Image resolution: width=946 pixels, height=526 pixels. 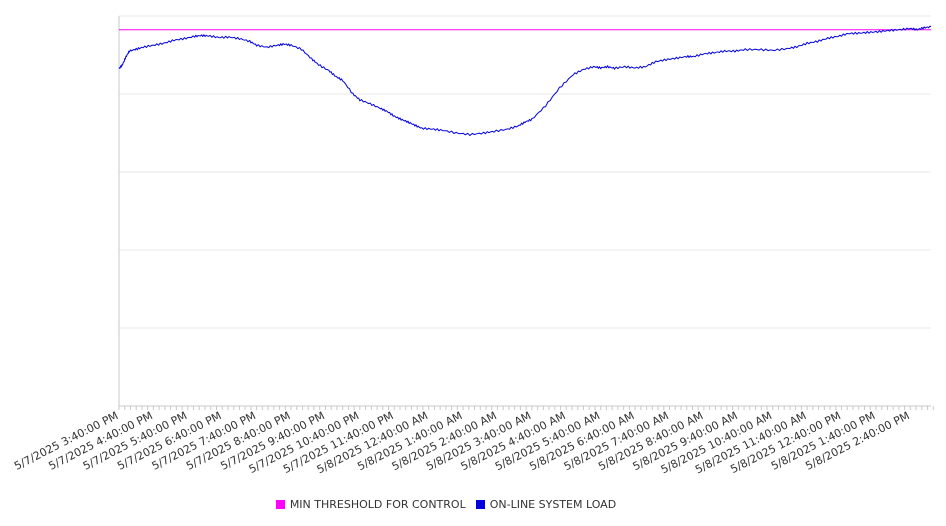 I want to click on legend-label-threshold: MIN THRESHOLD FOR CONTROL, so click(x=377, y=504).